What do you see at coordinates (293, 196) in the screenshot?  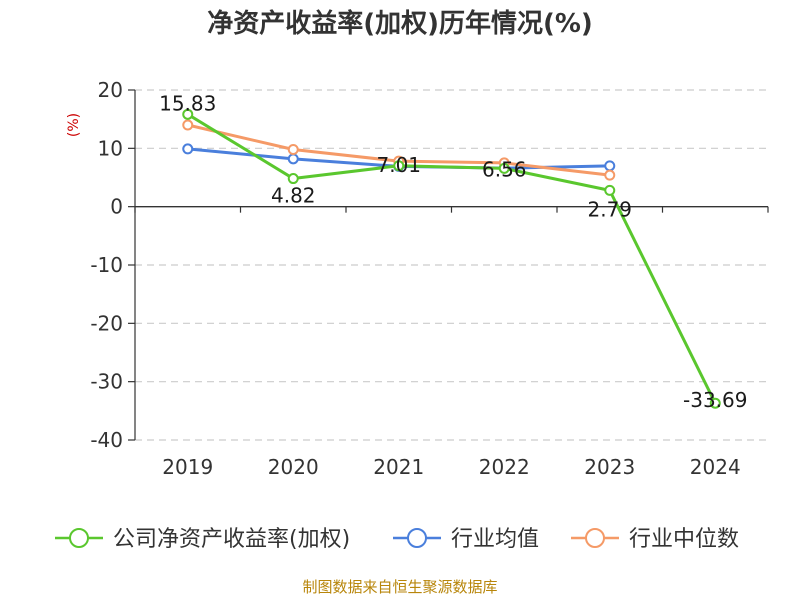 I see `data-label: 4.82` at bounding box center [293, 196].